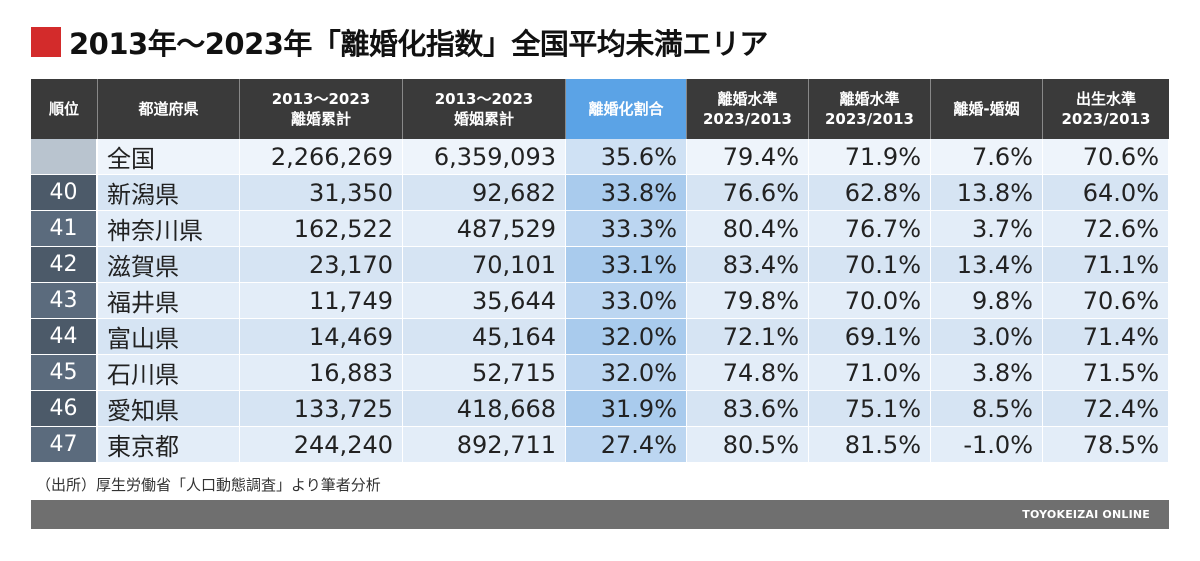 The height and width of the screenshot is (561, 1200). What do you see at coordinates (484, 157) in the screenshot?
I see `value-cell: 6,359,093` at bounding box center [484, 157].